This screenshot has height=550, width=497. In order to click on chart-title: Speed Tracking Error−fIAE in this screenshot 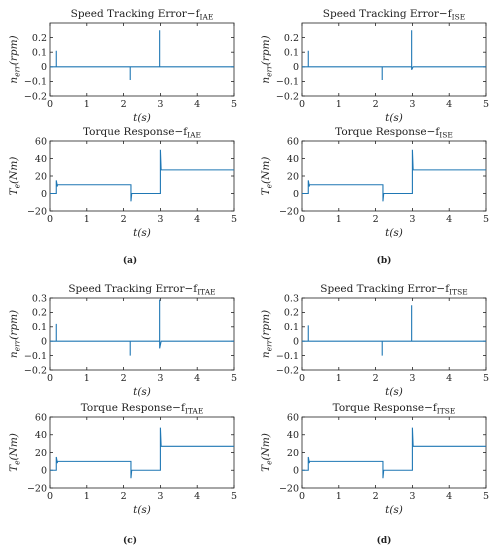, I will do `click(142, 15)`.